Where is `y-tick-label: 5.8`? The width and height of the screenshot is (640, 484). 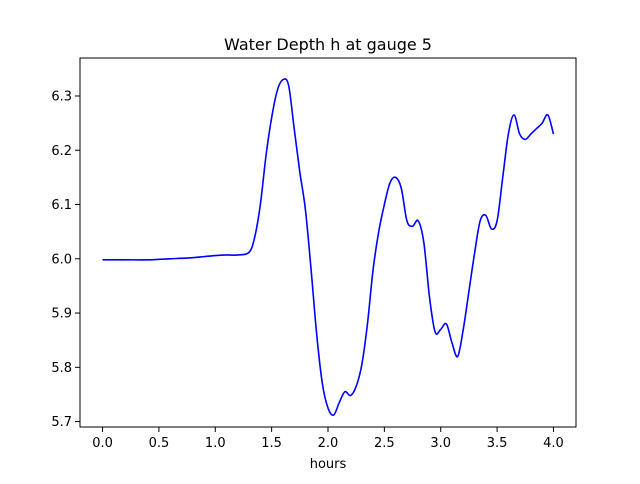 y-tick-label: 5.8 is located at coordinates (61, 368).